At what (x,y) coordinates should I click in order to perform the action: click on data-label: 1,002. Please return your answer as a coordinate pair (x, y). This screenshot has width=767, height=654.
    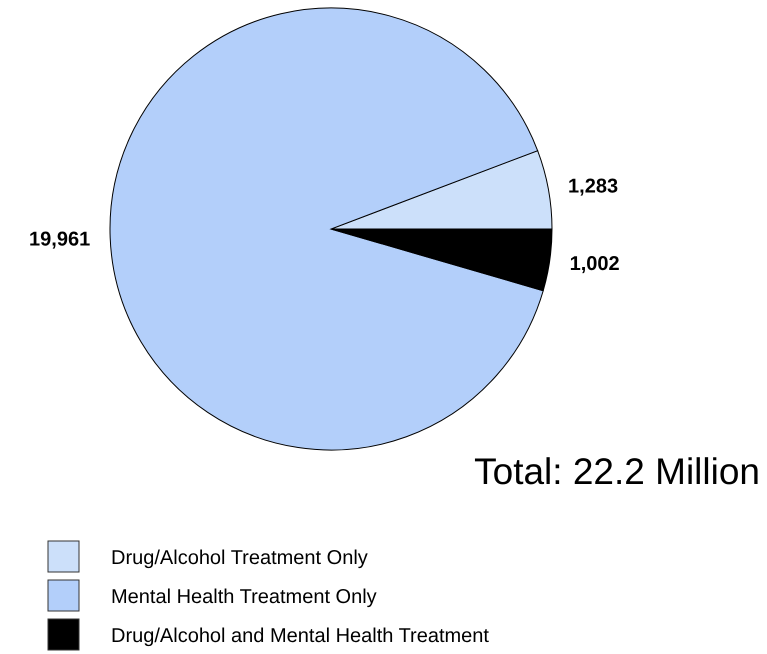
    Looking at the image, I should click on (595, 263).